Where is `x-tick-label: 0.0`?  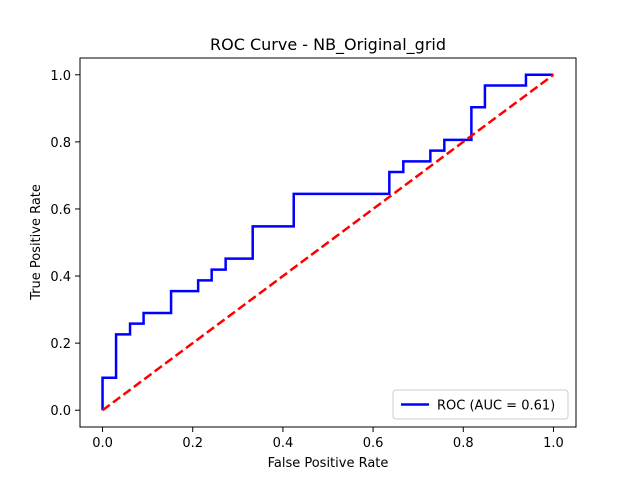
x-tick-label: 0.0 is located at coordinates (102, 443).